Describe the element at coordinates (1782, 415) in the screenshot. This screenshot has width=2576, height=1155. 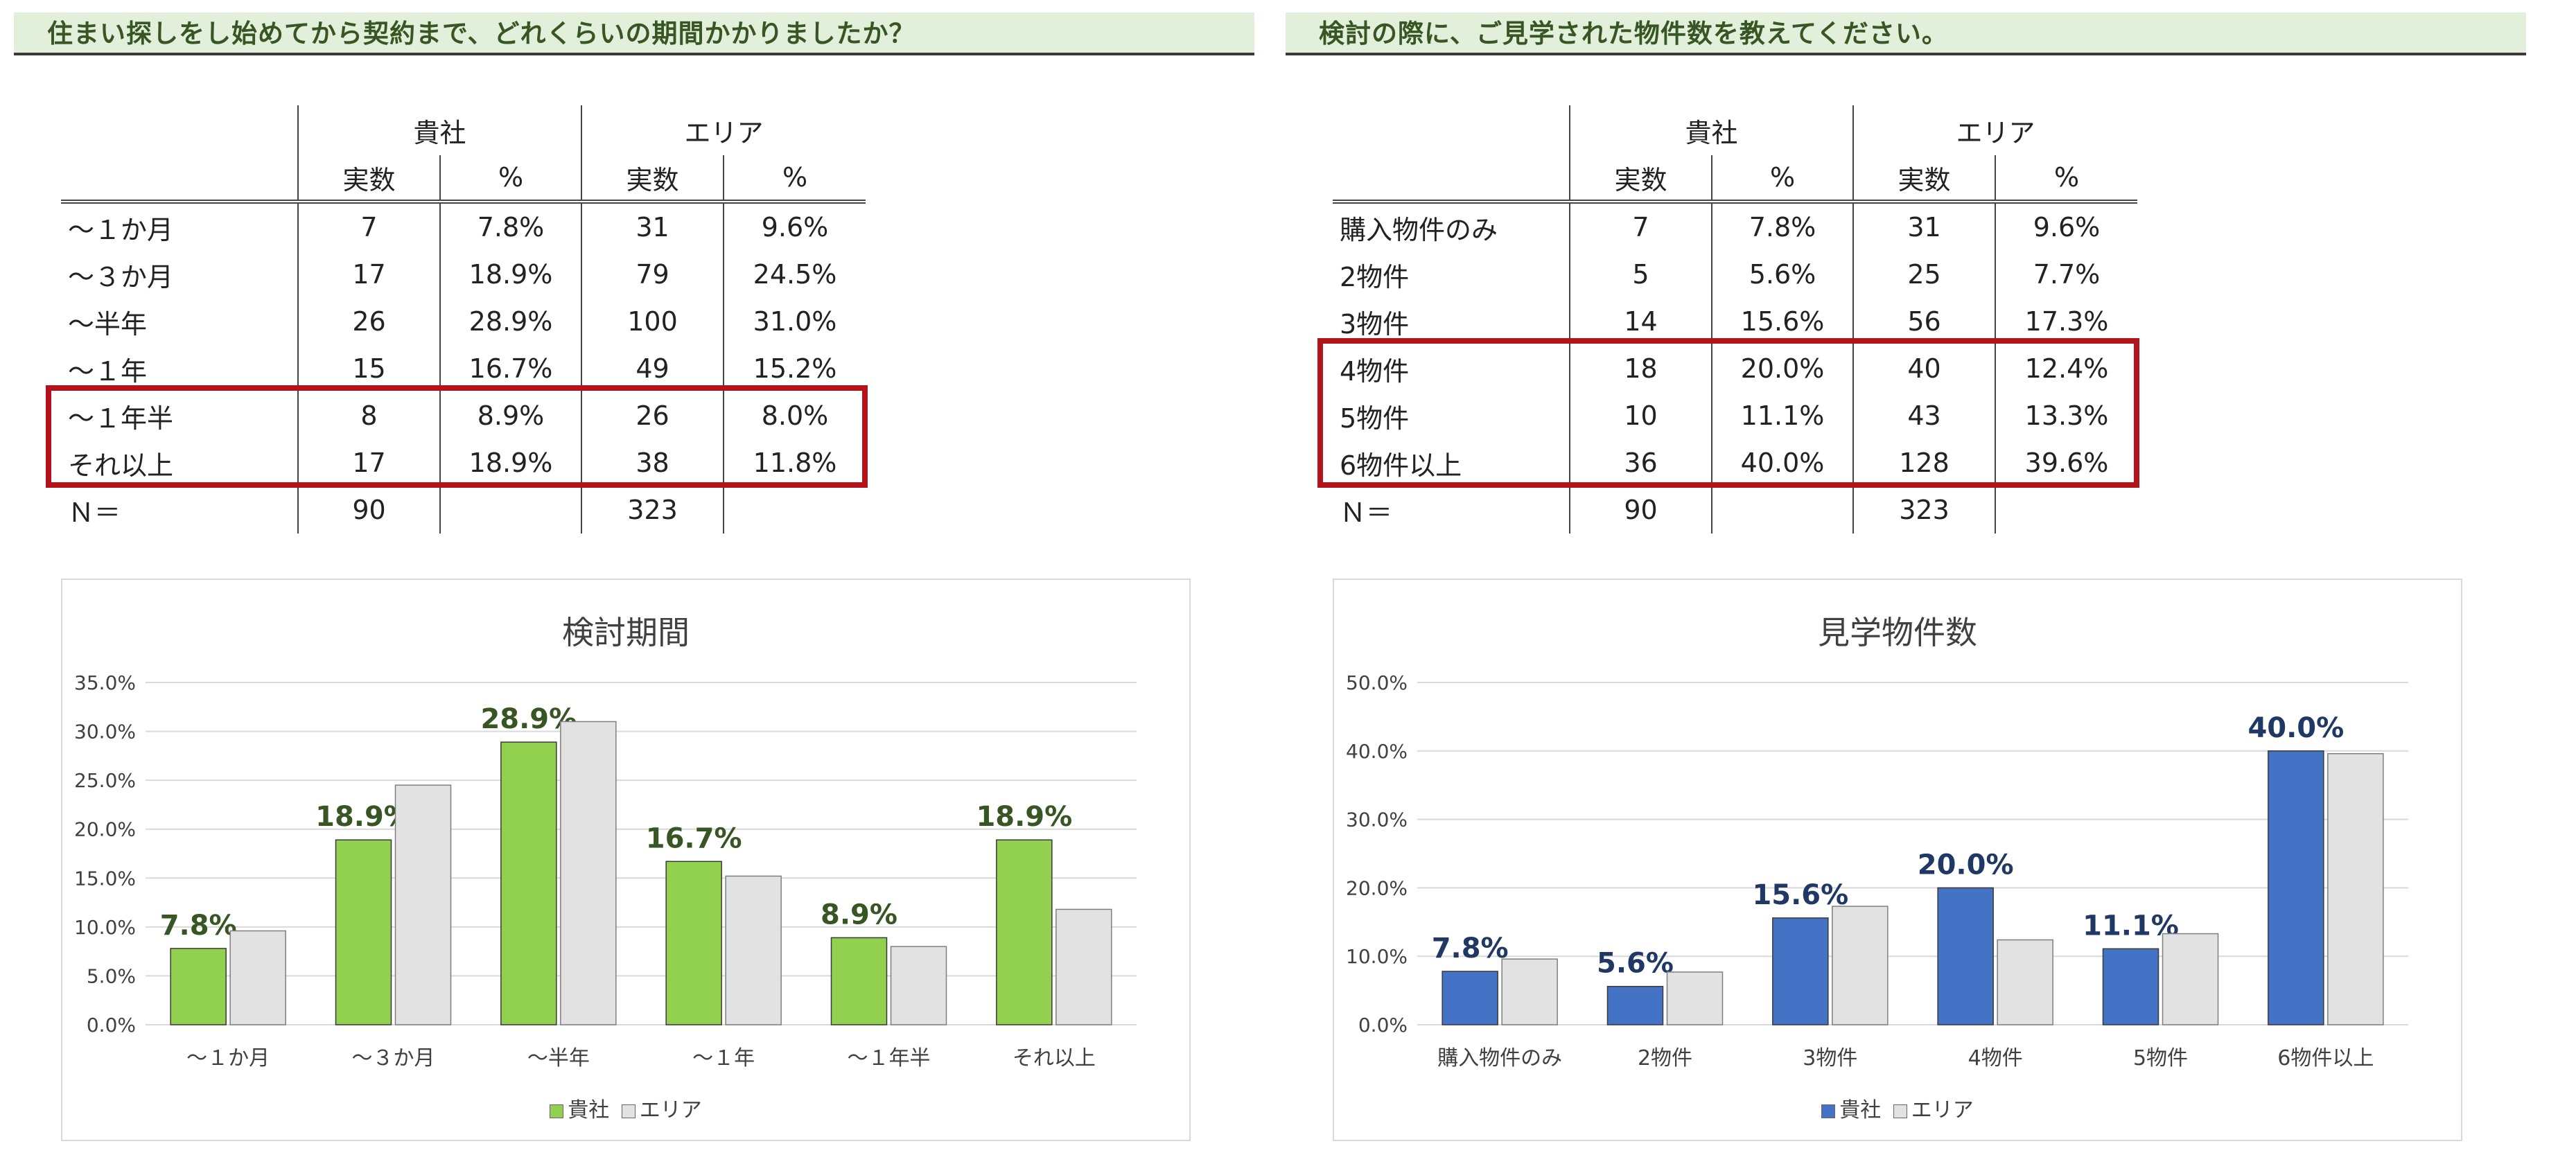
I see `cell: 11.1%` at that location.